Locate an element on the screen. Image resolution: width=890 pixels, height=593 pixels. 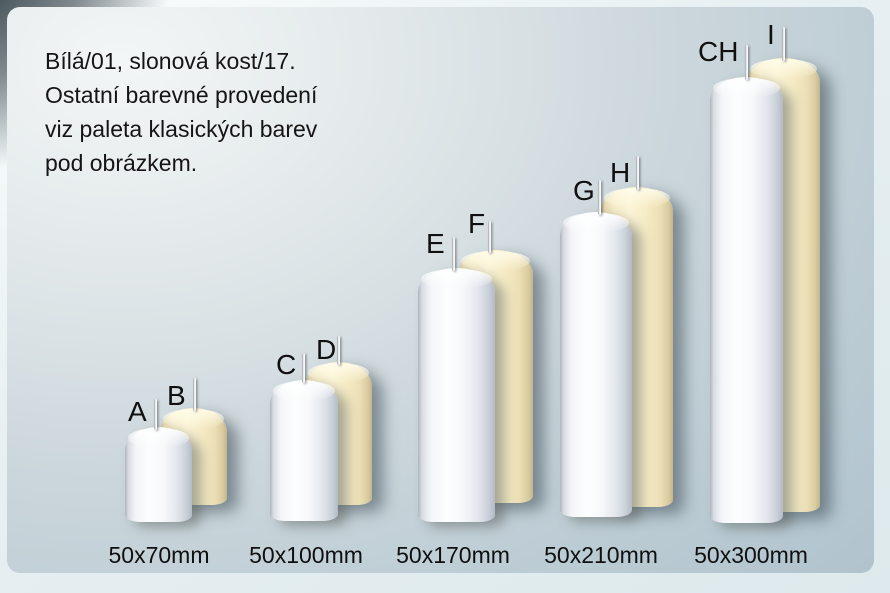
candle-label: F is located at coordinates (477, 223).